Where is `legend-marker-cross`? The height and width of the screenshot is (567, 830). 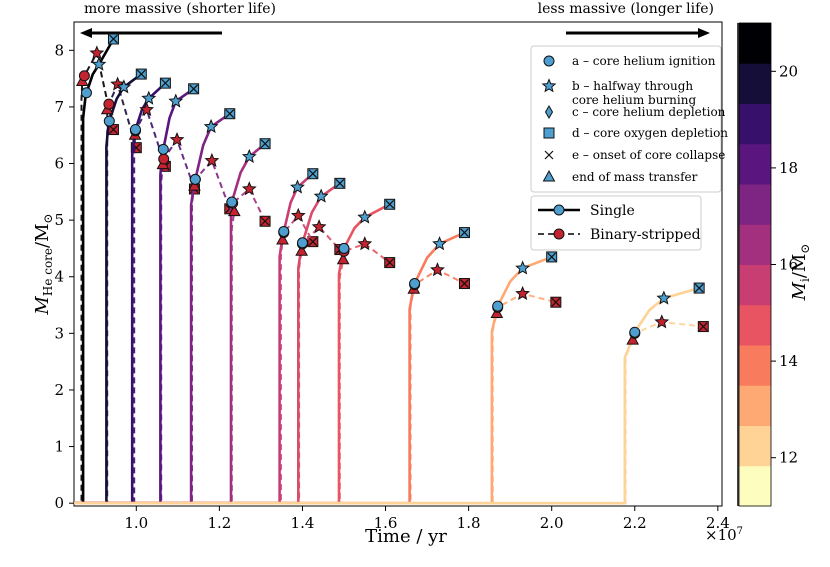
legend-marker-cross is located at coordinates (549, 155).